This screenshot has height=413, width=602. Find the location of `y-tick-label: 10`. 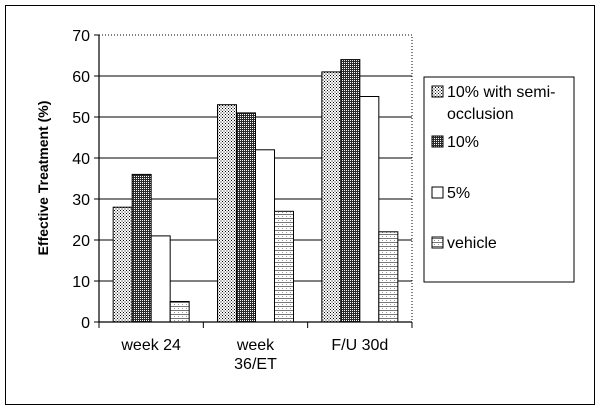

y-tick-label: 10 is located at coordinates (81, 282).